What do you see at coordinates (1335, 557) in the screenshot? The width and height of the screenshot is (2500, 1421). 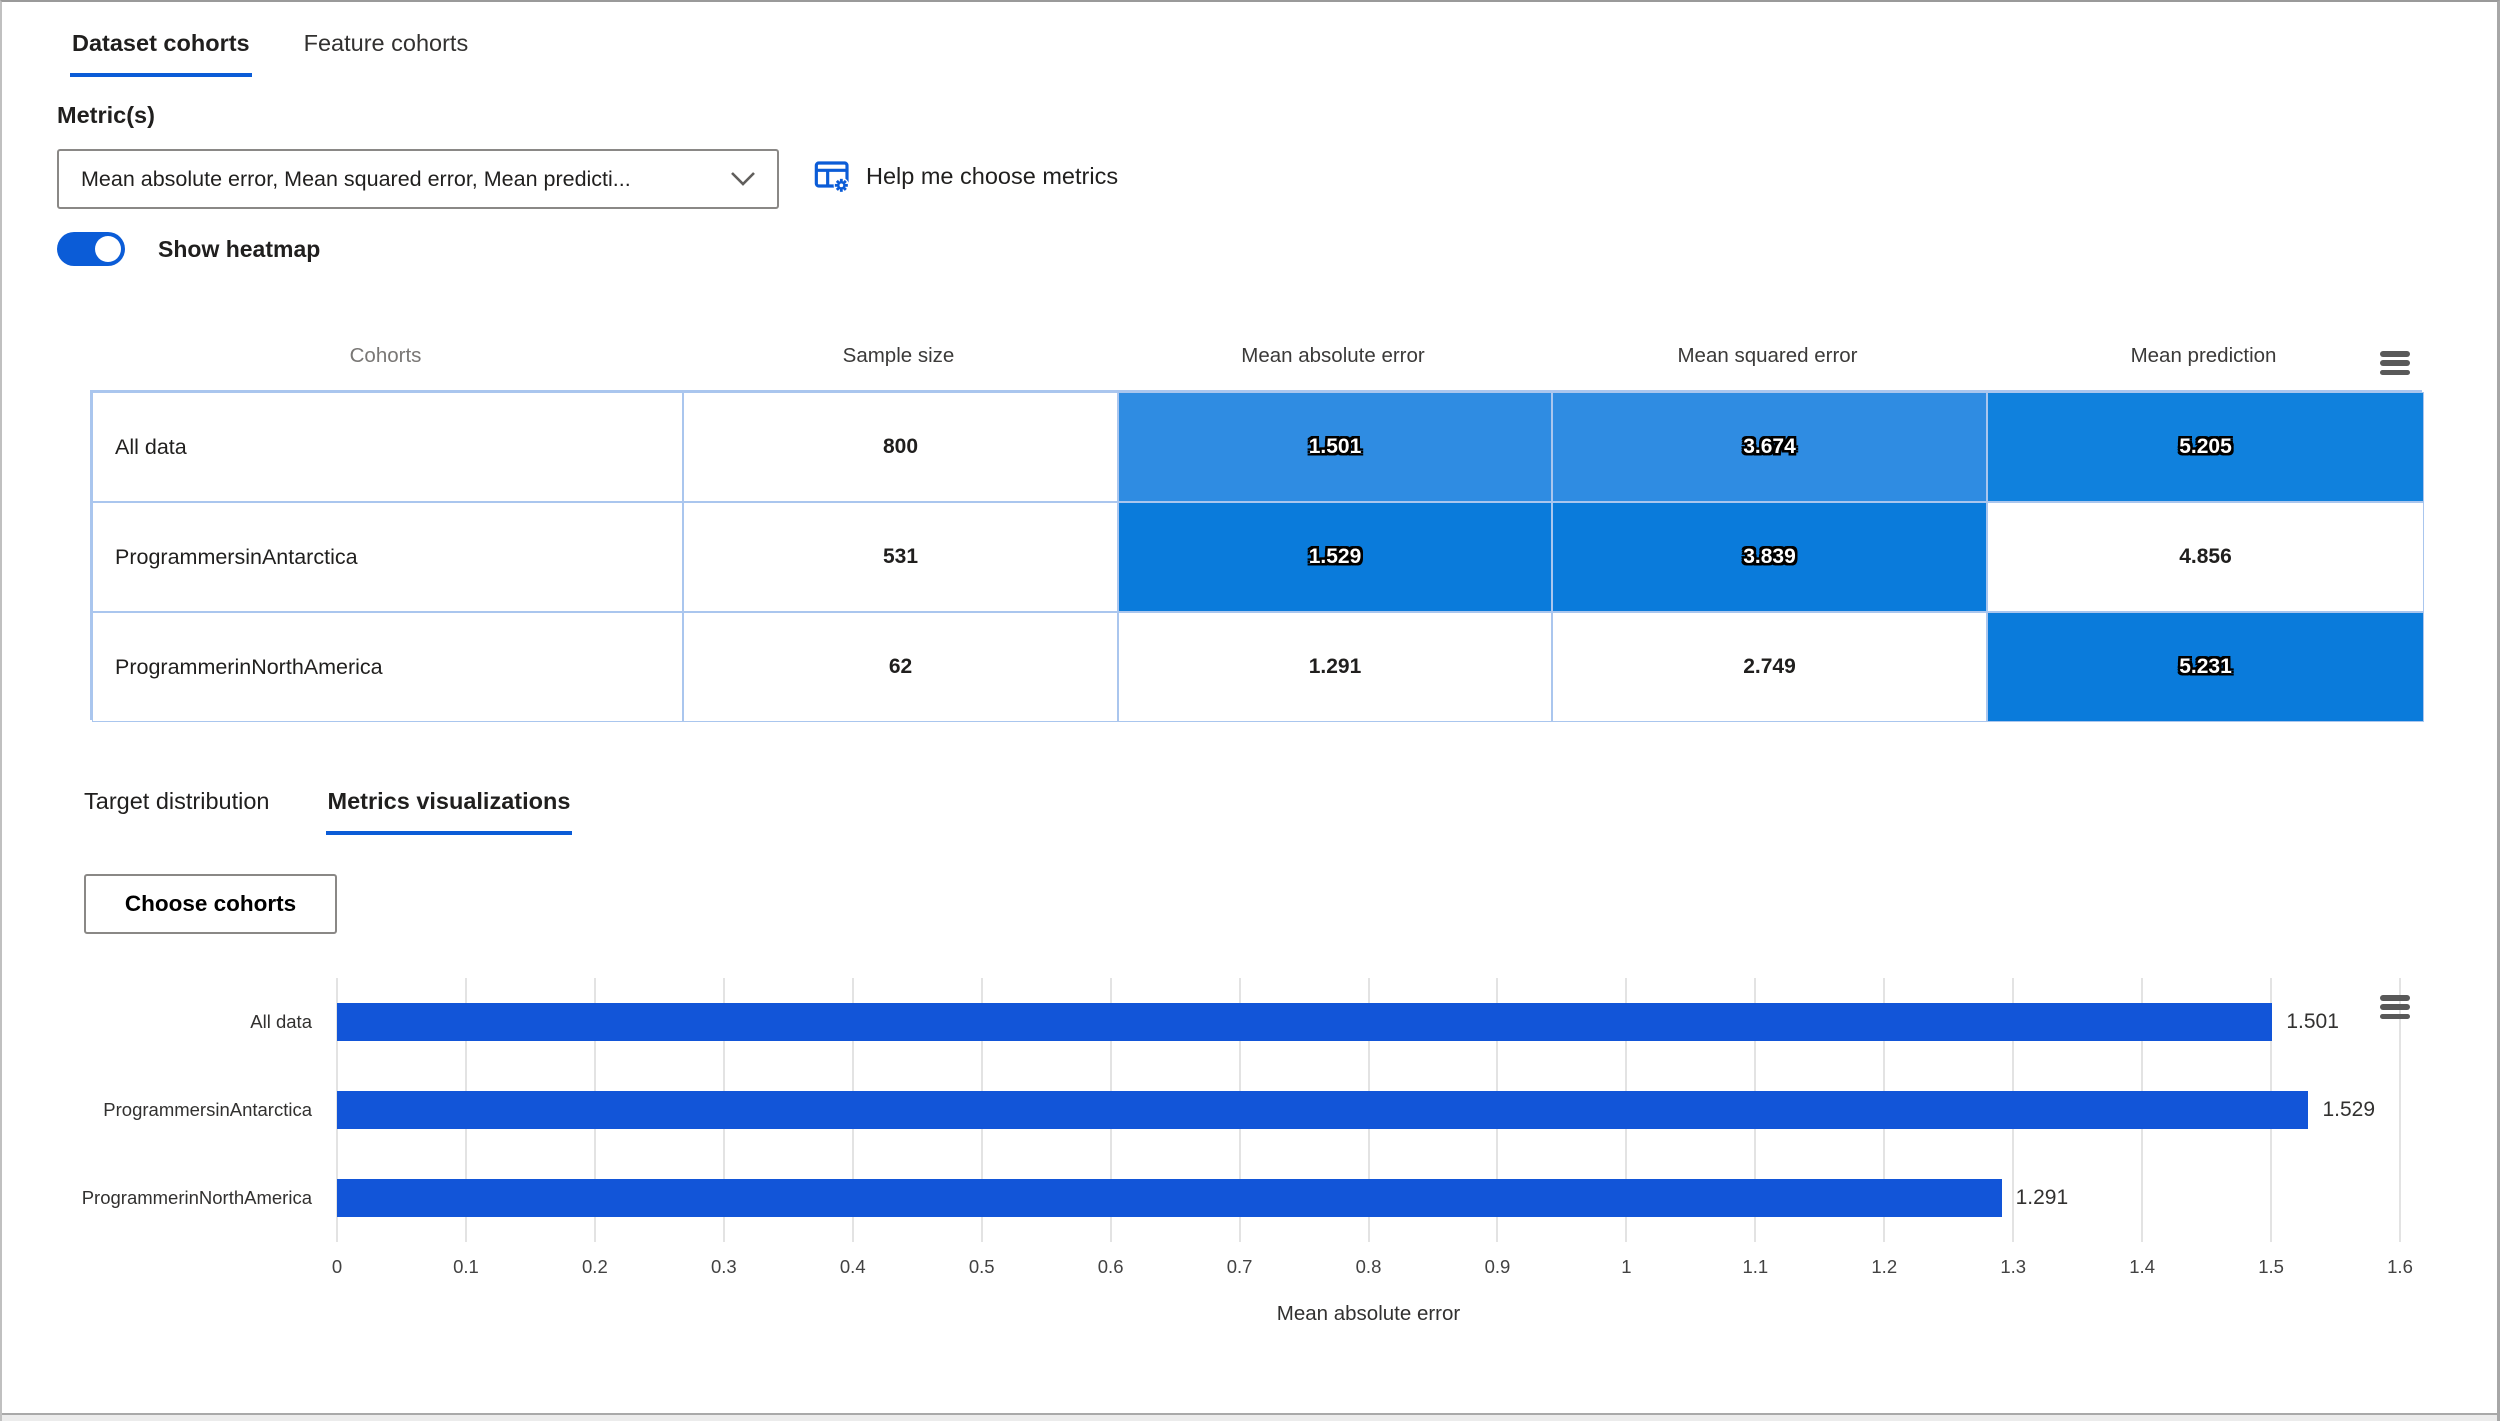 I see `heat-cell: 1.529` at bounding box center [1335, 557].